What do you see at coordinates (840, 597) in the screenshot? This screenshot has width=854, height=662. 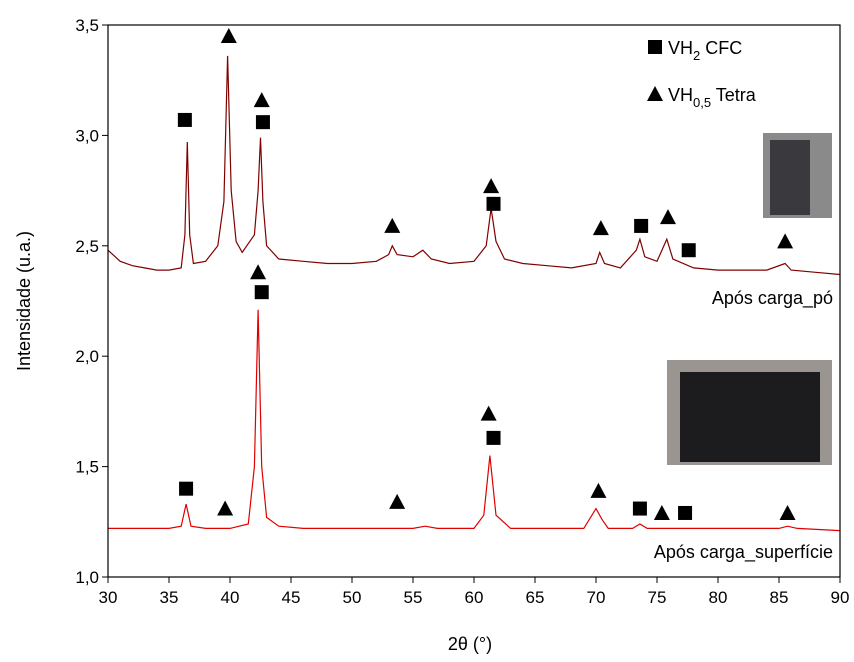 I see `x-tick-label: 90` at bounding box center [840, 597].